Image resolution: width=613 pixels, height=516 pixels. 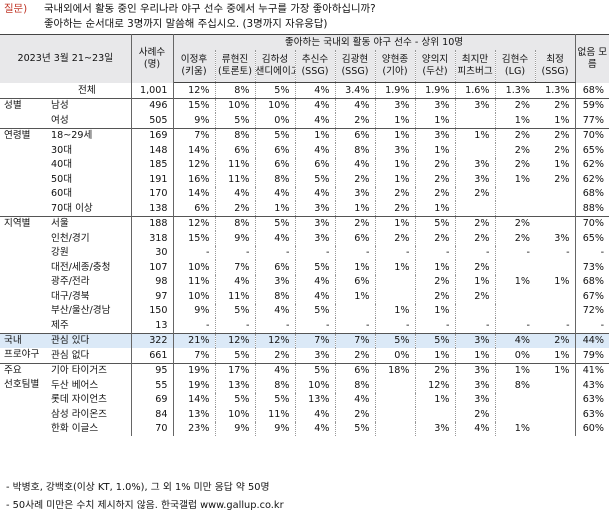 I want to click on none-header: 없음 모름, so click(x=592, y=58).